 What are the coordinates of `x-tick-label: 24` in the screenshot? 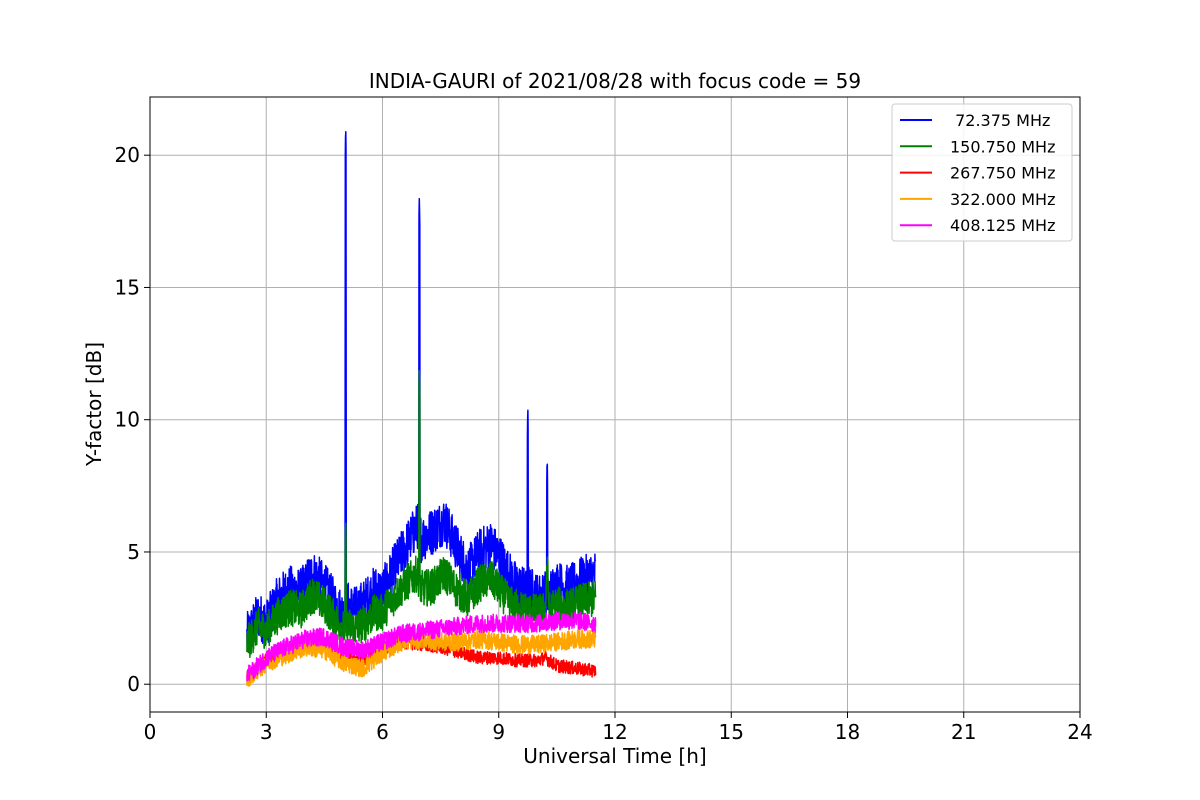 It's located at (1079, 732).